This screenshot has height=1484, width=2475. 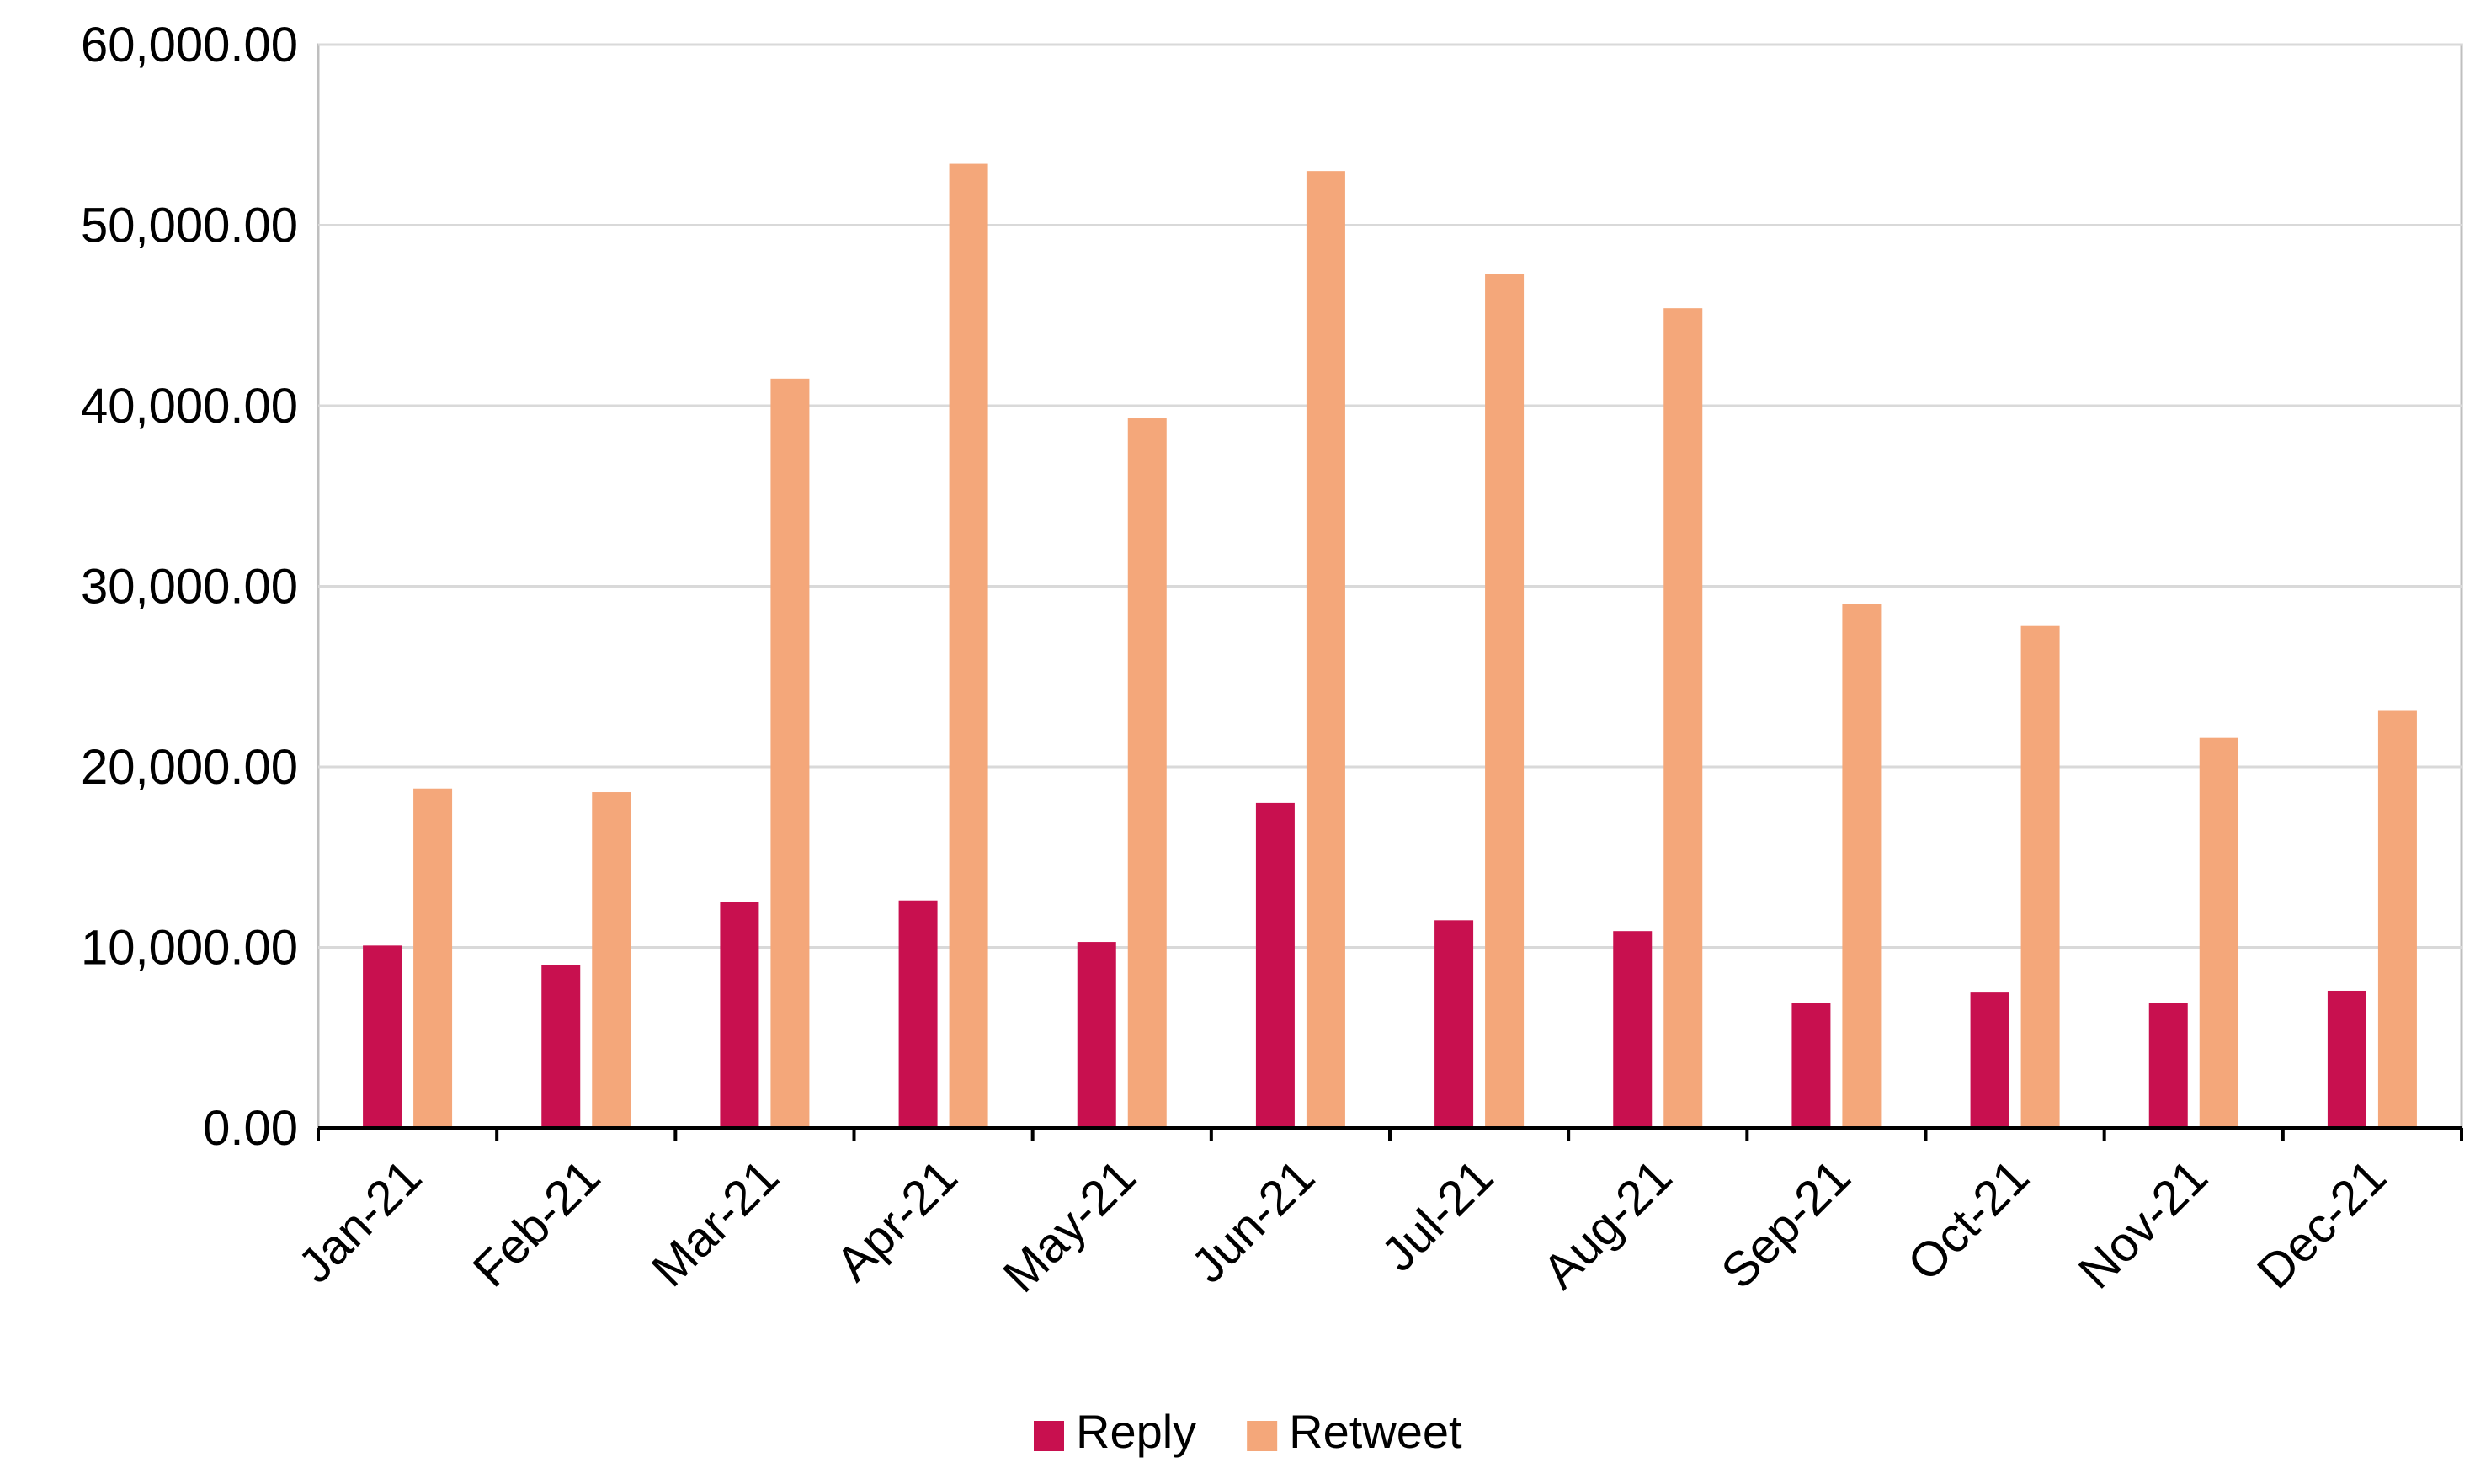 What do you see at coordinates (1375, 1431) in the screenshot?
I see `legend-label-retweet: Retweet` at bounding box center [1375, 1431].